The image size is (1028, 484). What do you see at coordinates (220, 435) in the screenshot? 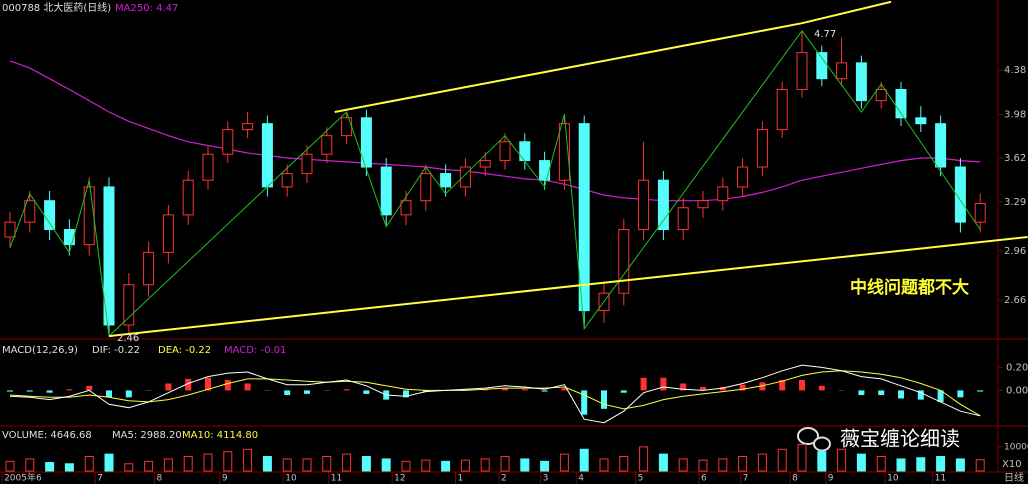
I see `ma10-label: MA10: 4114.80` at bounding box center [220, 435].